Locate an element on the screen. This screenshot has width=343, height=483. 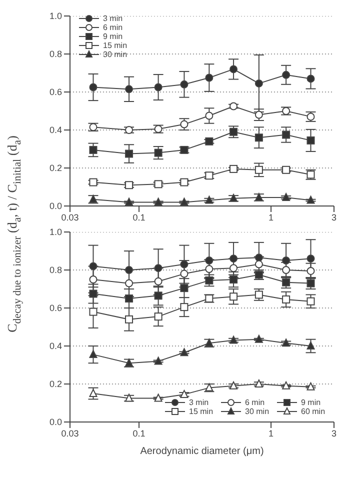
legend-label: 60 min is located at coordinates (313, 411).